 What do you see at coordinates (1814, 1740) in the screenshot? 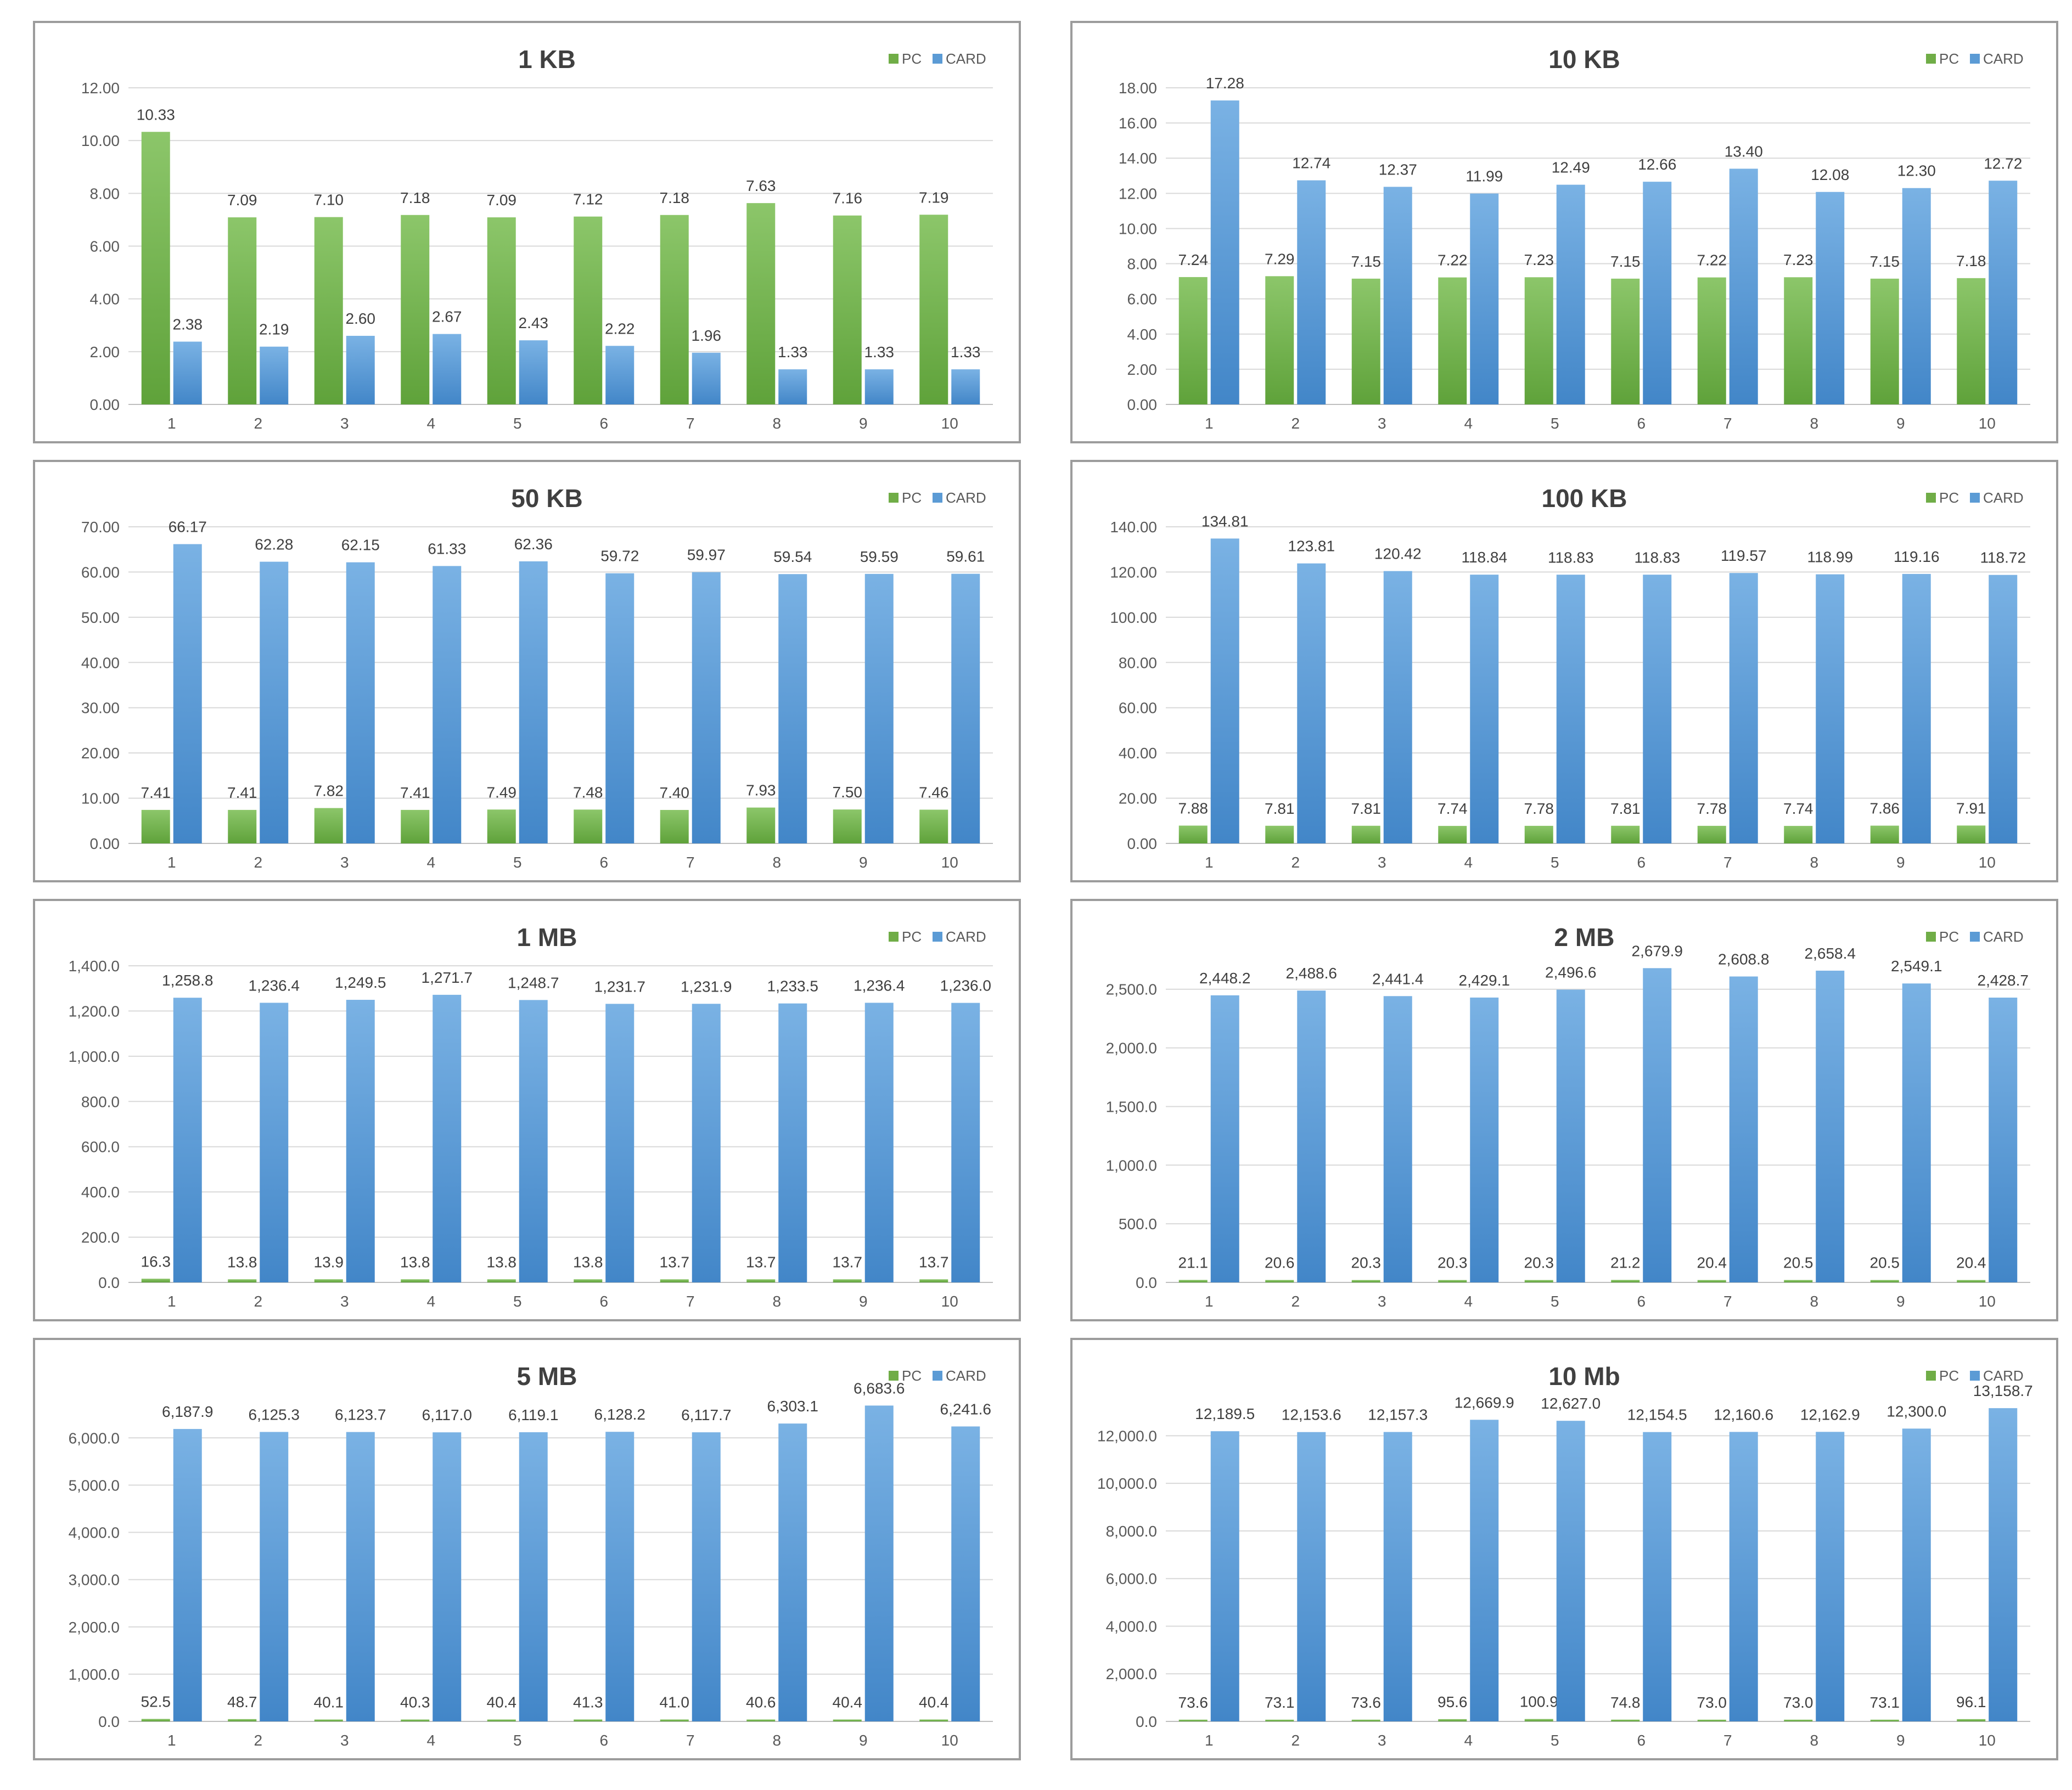
I see `x-tick-label: 8` at bounding box center [1814, 1740].